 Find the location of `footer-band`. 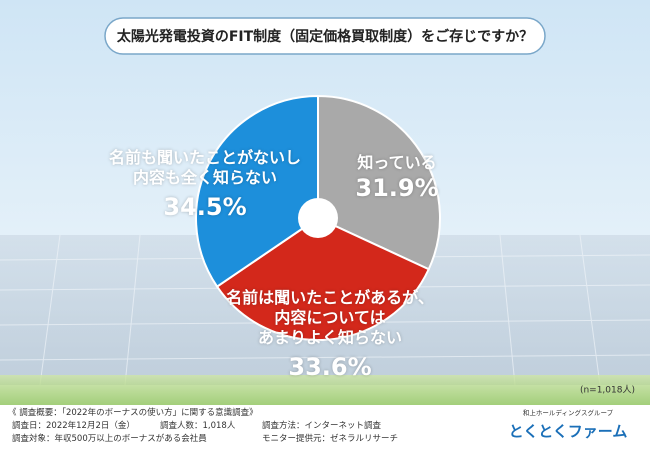

footer-band is located at coordinates (325, 427).